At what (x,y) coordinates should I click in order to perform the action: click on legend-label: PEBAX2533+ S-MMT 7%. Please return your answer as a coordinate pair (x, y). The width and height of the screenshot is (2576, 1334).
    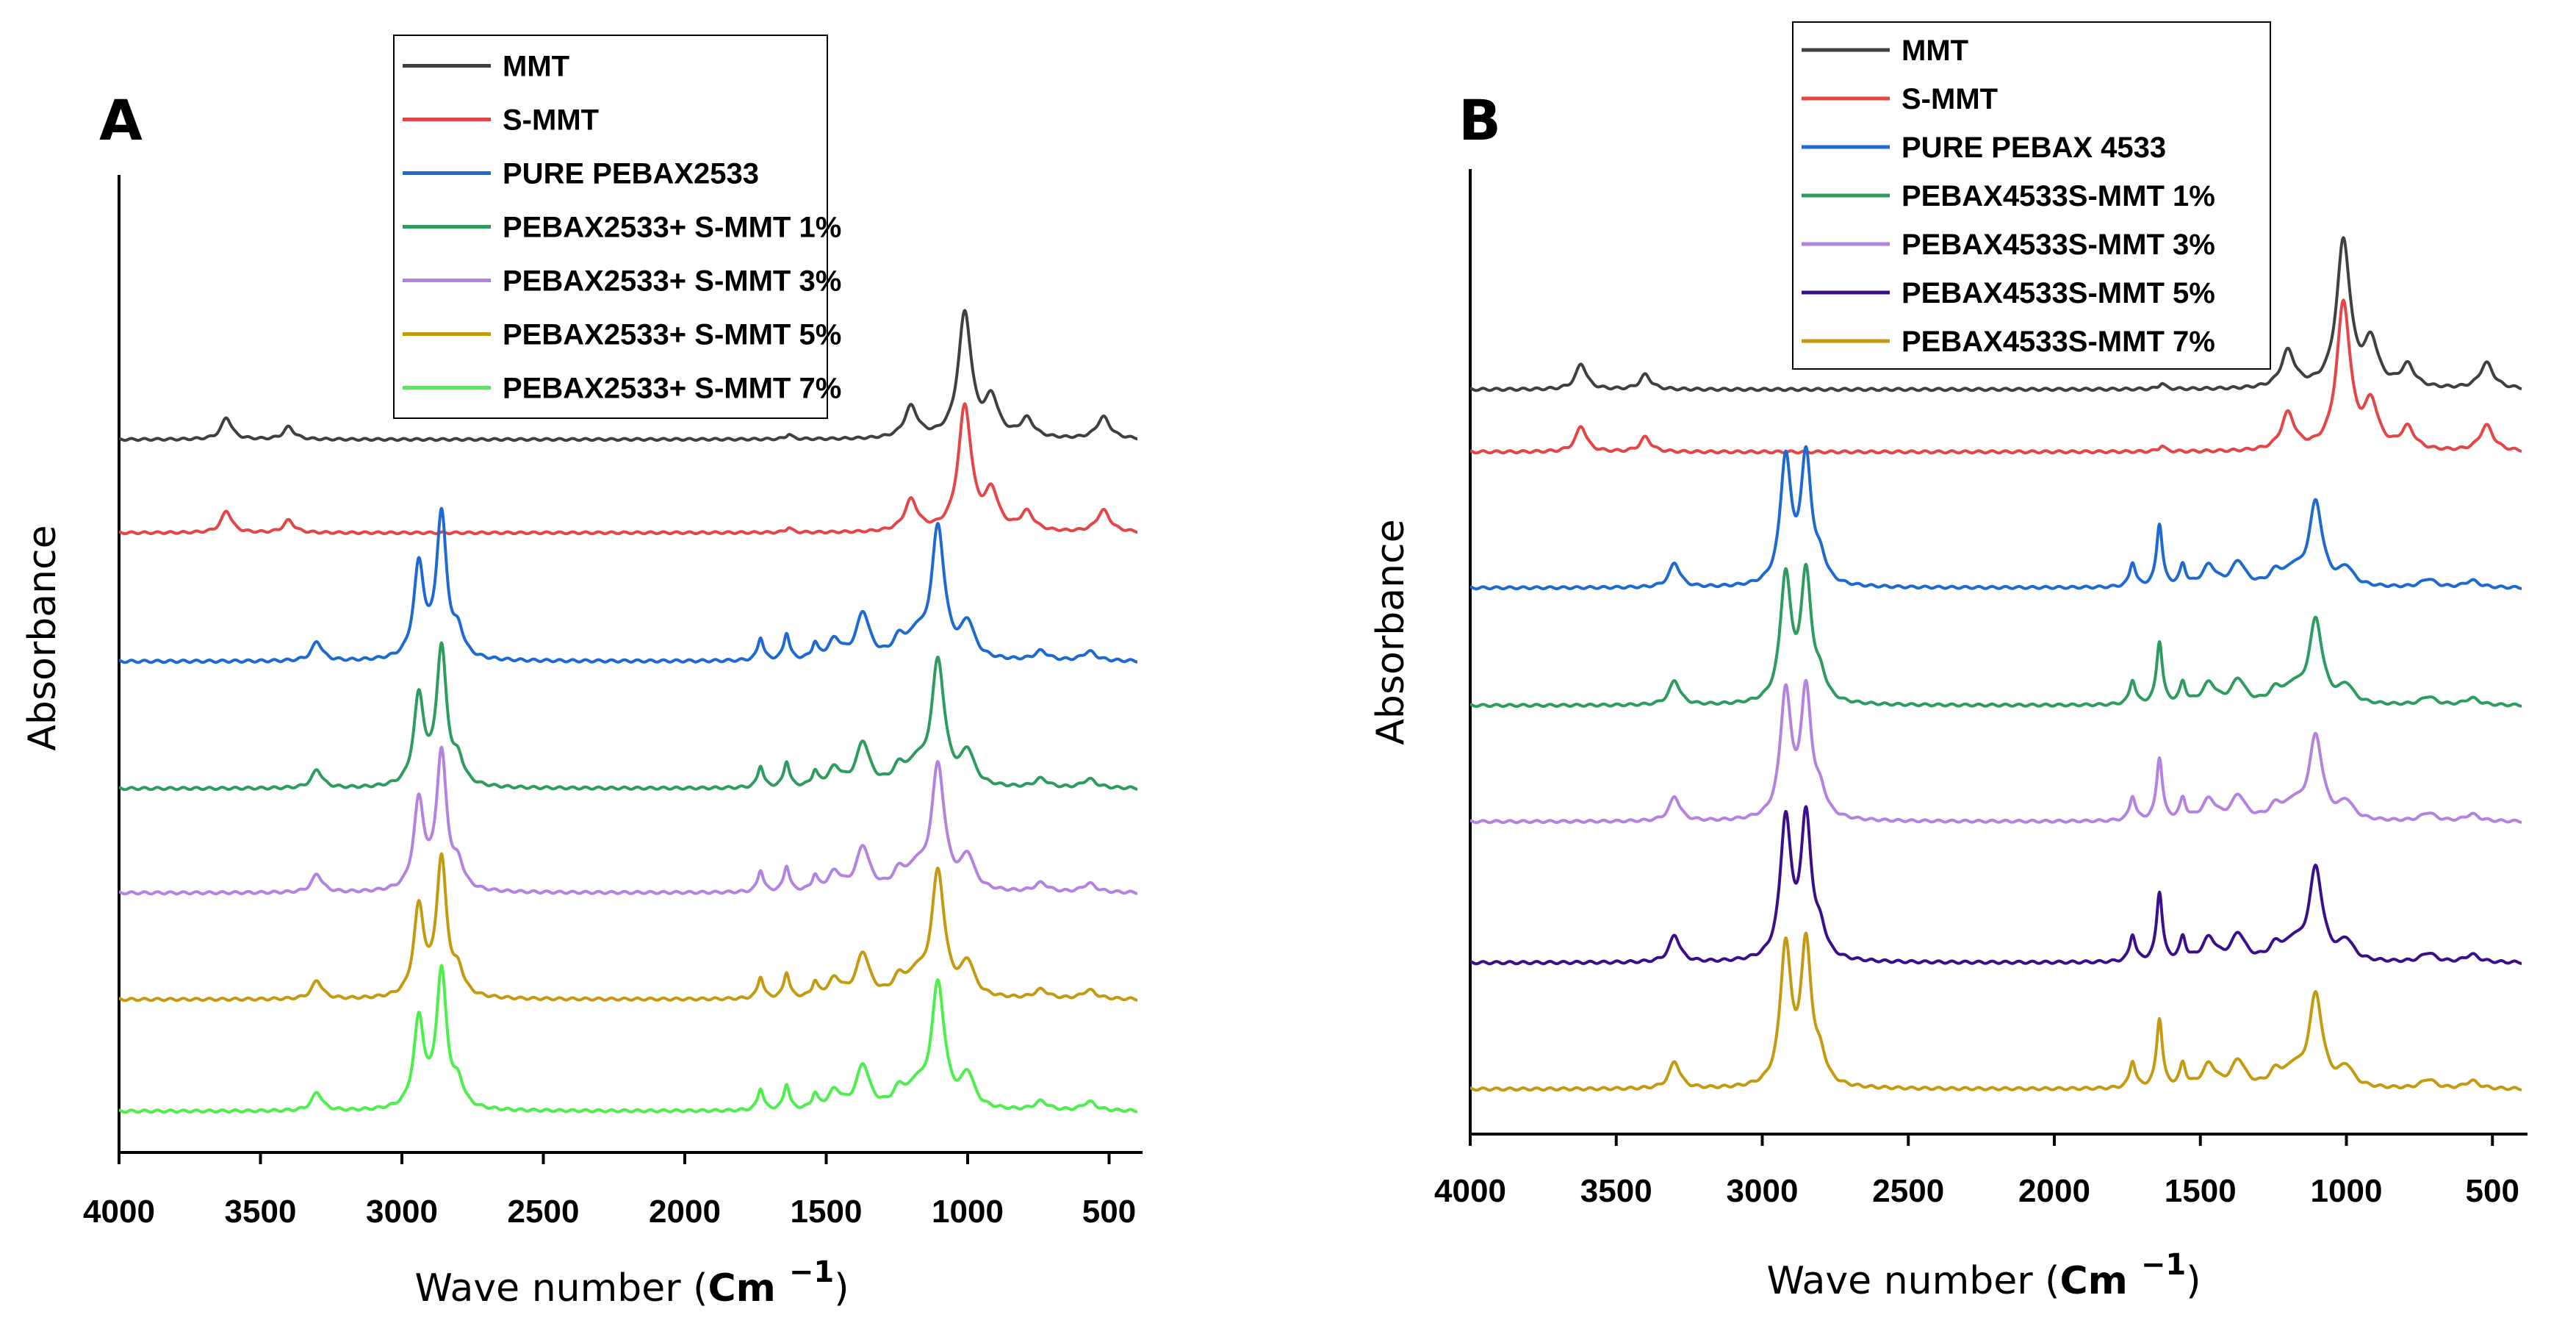
    Looking at the image, I should click on (672, 389).